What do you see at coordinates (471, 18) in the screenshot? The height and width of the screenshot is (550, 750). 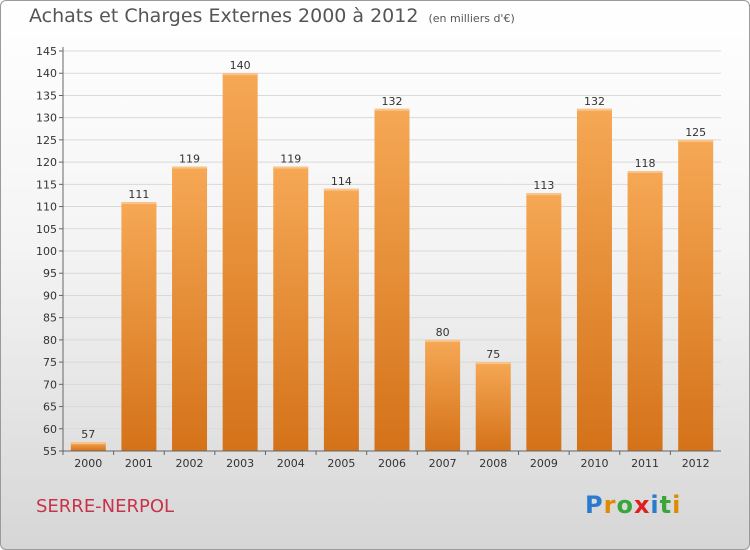 I see `title-unit: (en milliers d'€)` at bounding box center [471, 18].